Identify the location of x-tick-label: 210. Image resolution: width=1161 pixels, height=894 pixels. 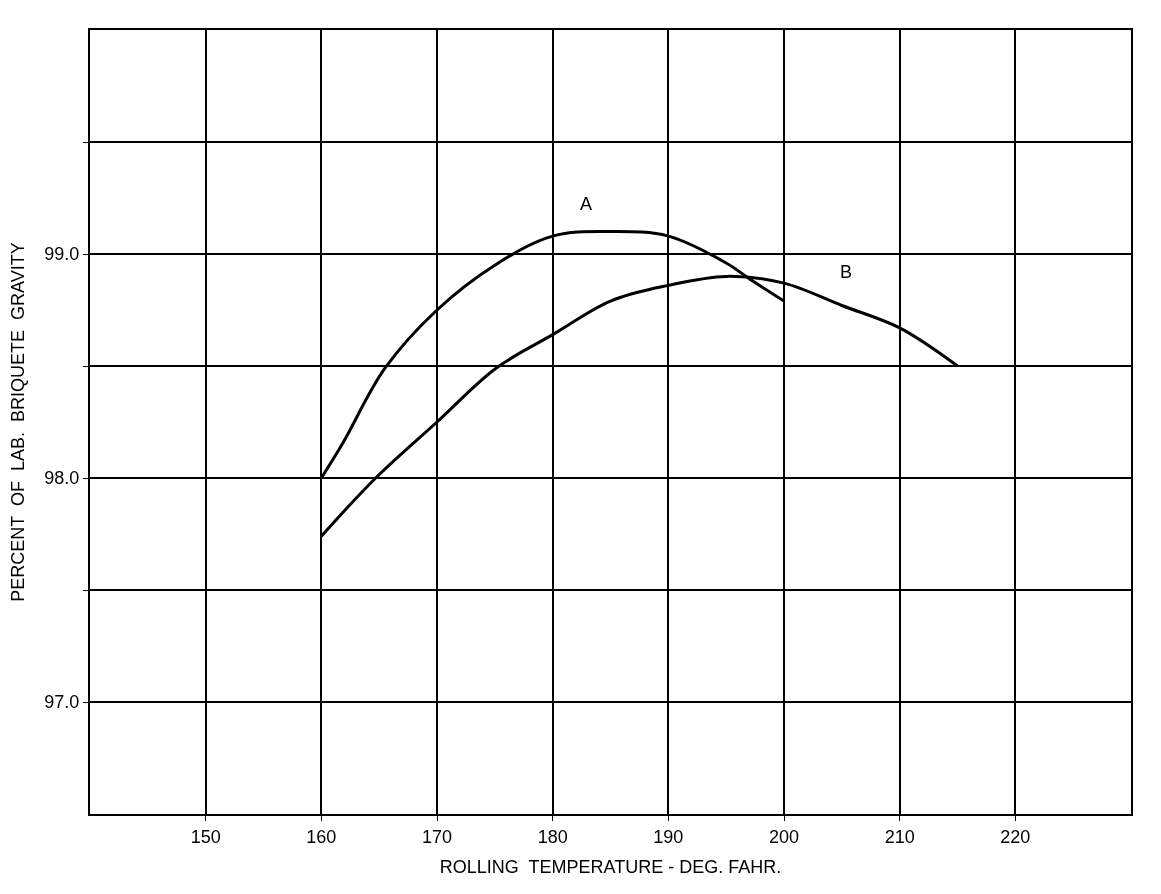
(899, 836).